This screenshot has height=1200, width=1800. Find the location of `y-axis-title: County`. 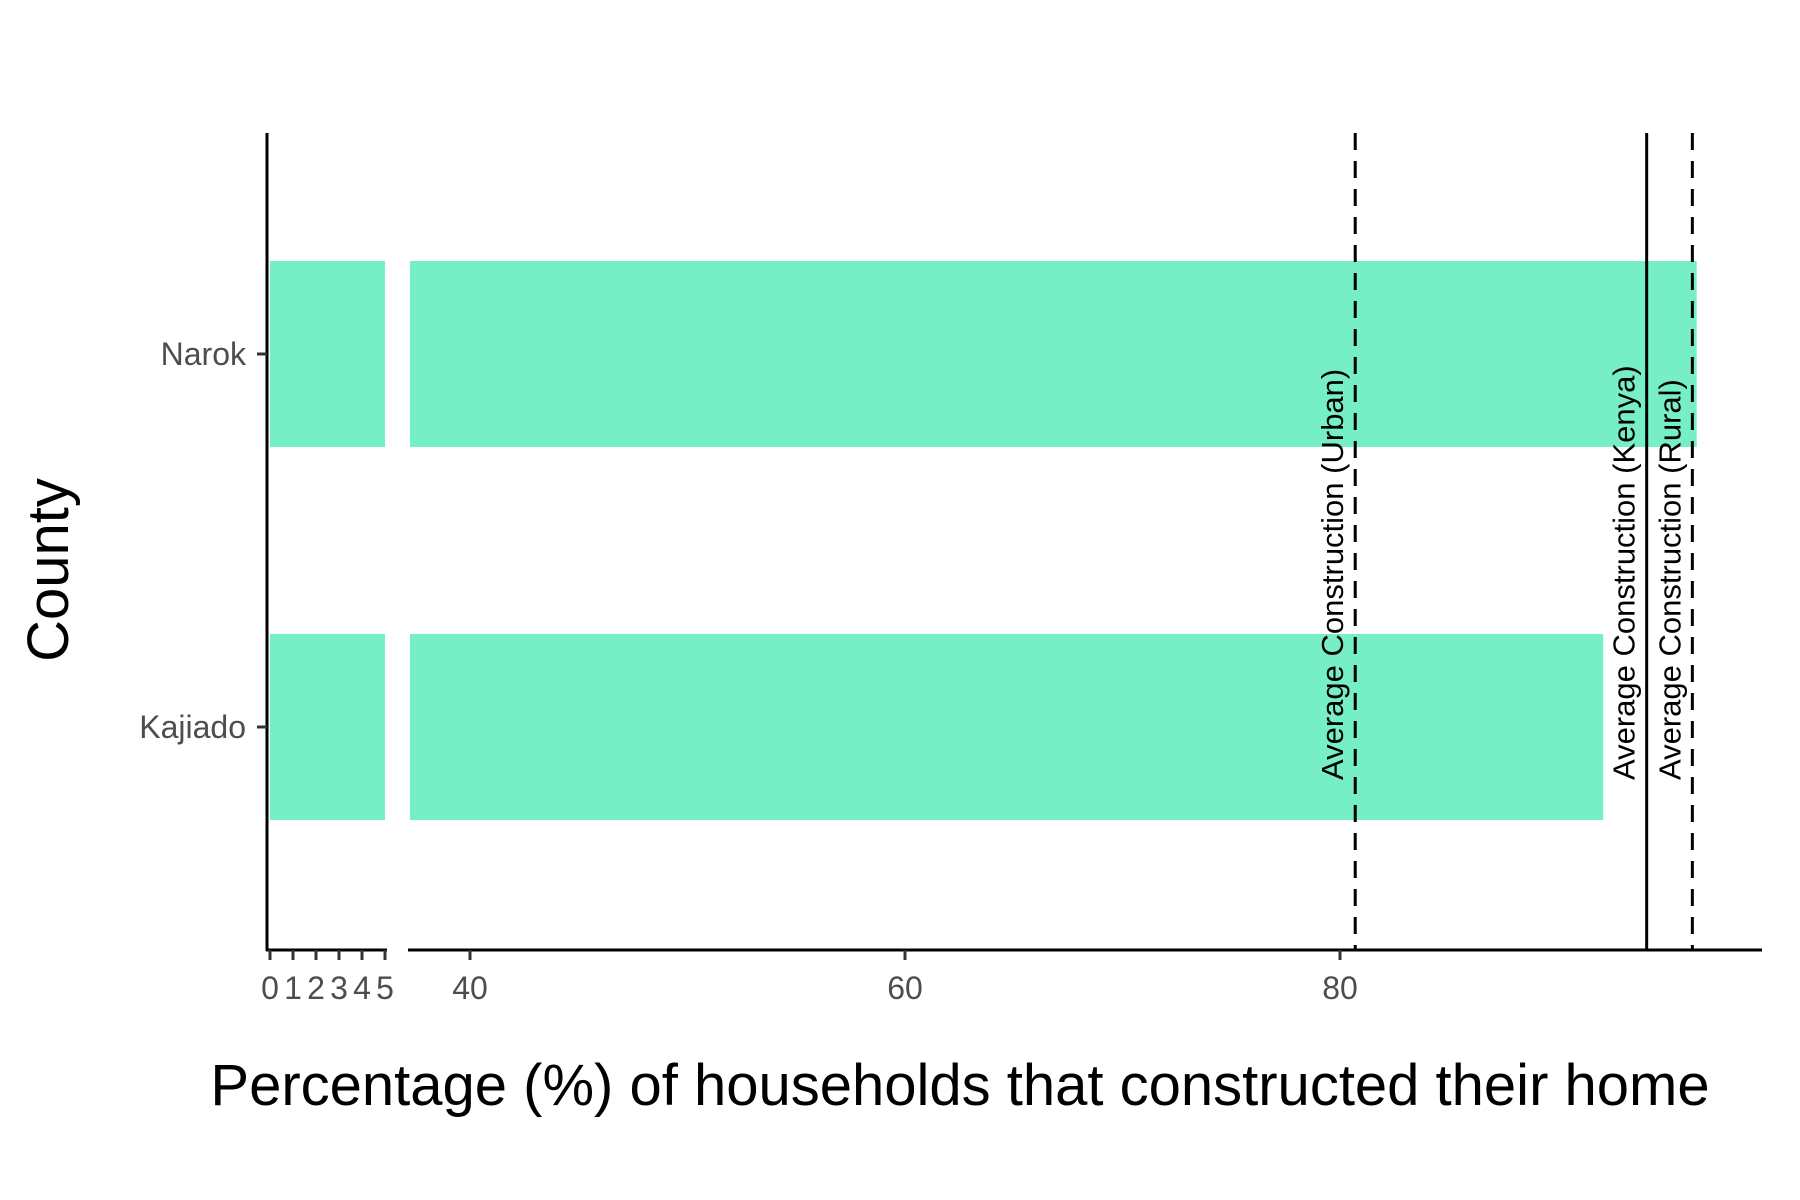

y-axis-title: County is located at coordinates (48, 570).